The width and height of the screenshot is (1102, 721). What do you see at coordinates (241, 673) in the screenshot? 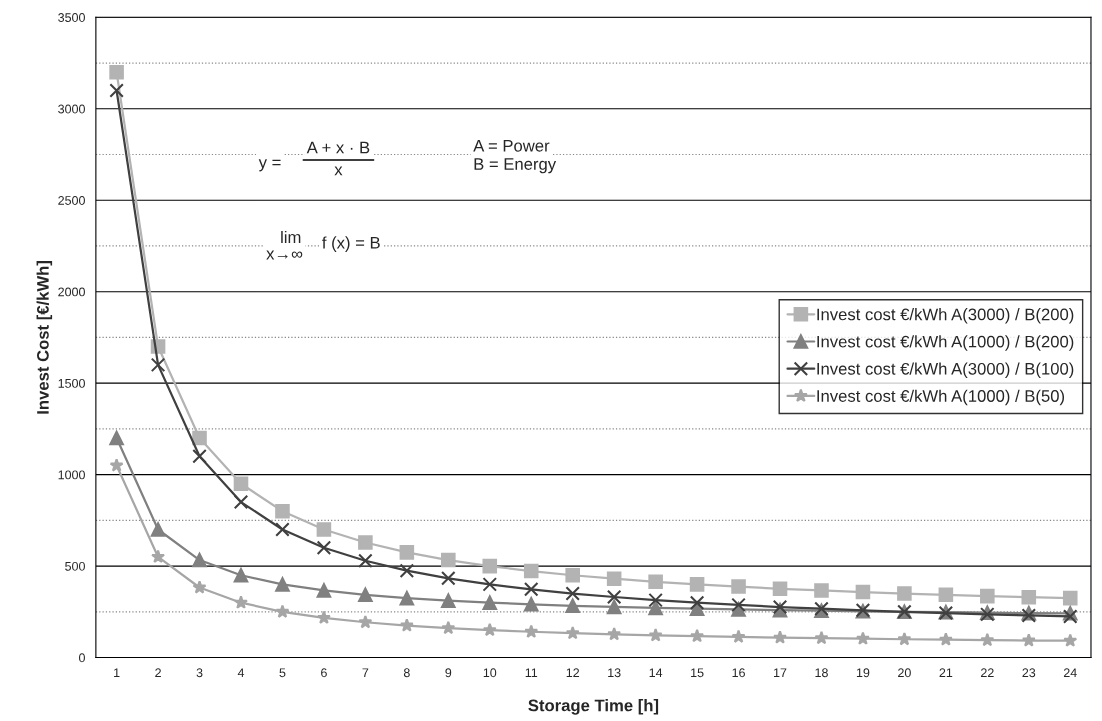
I see `x-tick-label: 4` at bounding box center [241, 673].